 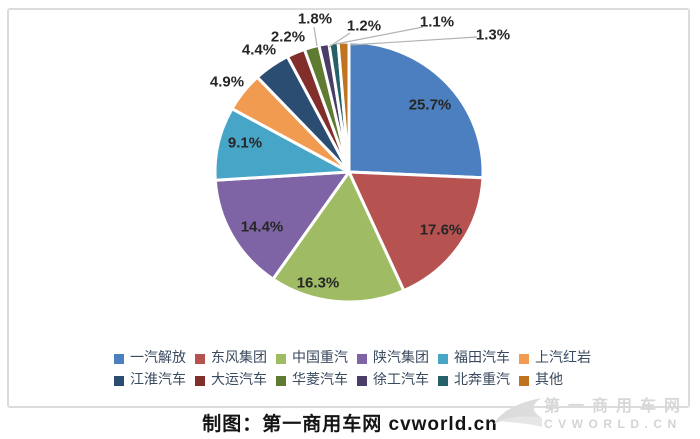 What do you see at coordinates (158, 358) in the screenshot?
I see `legend-label: 一汽解放` at bounding box center [158, 358].